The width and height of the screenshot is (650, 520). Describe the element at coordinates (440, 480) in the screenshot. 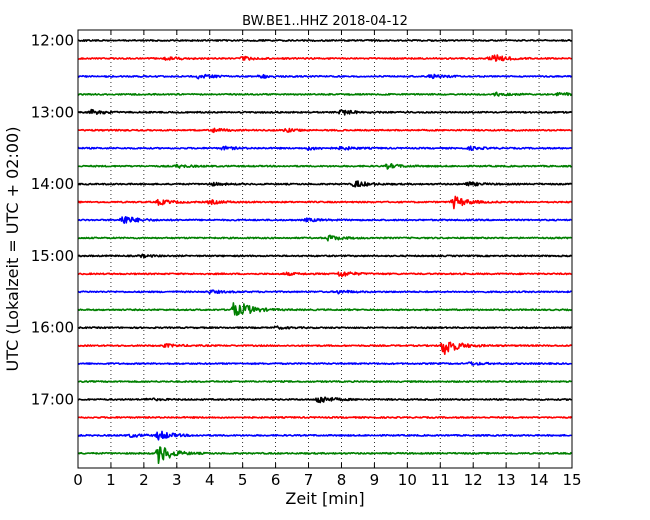

I see `x-tick-label: 11` at that location.